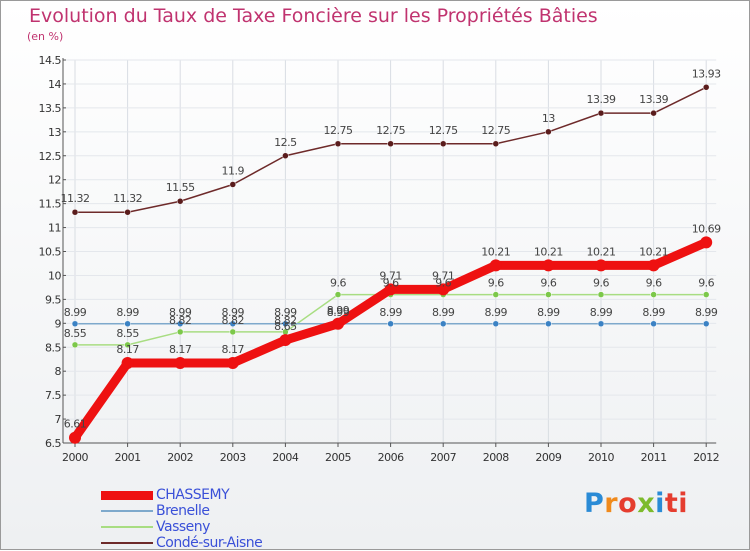  I want to click on data-label: 13.39, so click(653, 99).